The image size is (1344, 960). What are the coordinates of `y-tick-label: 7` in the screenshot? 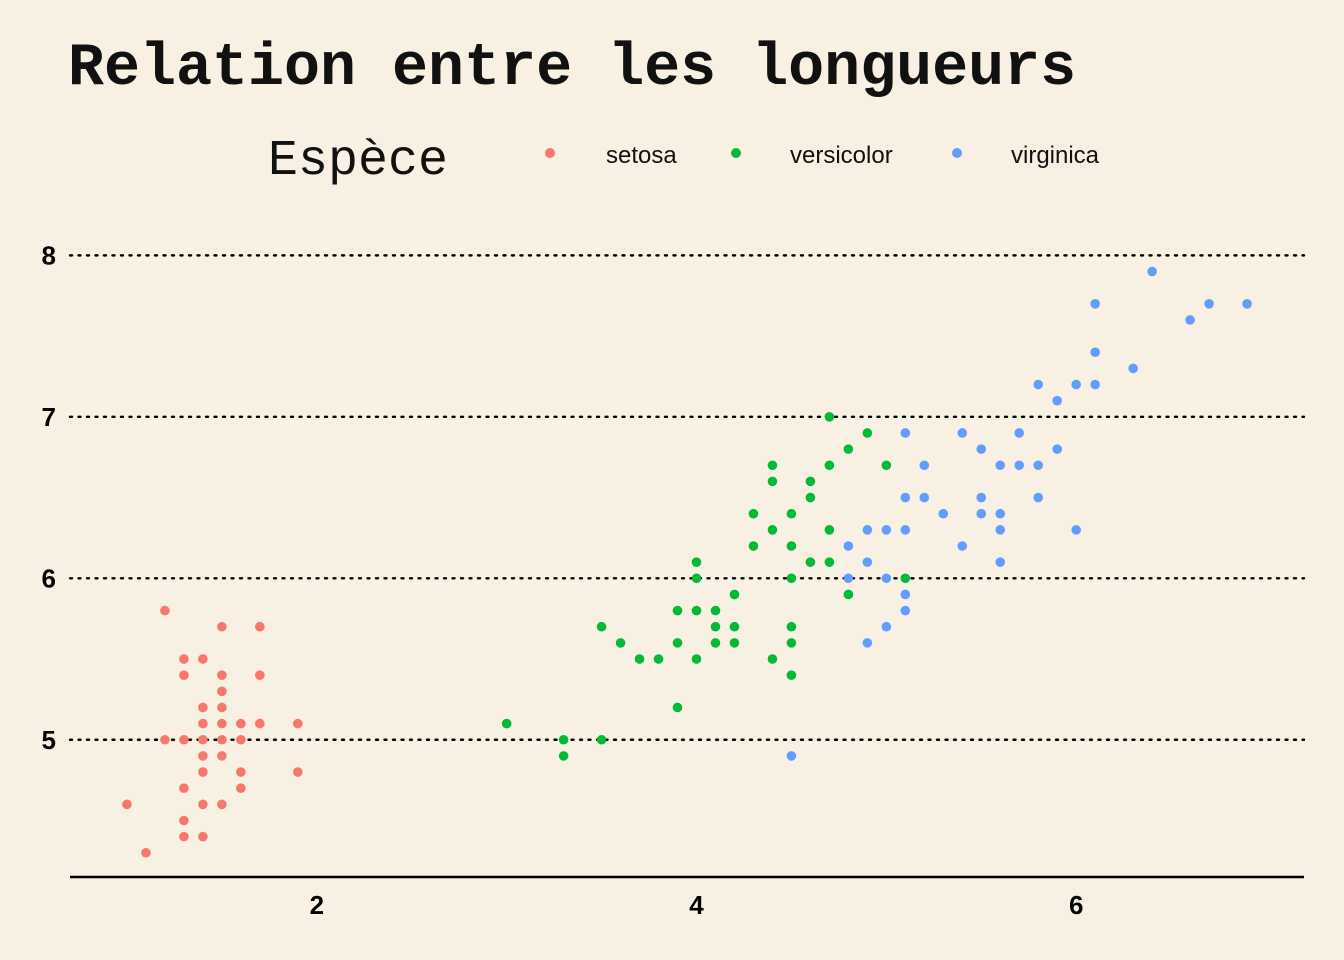 It's located at (49, 417).